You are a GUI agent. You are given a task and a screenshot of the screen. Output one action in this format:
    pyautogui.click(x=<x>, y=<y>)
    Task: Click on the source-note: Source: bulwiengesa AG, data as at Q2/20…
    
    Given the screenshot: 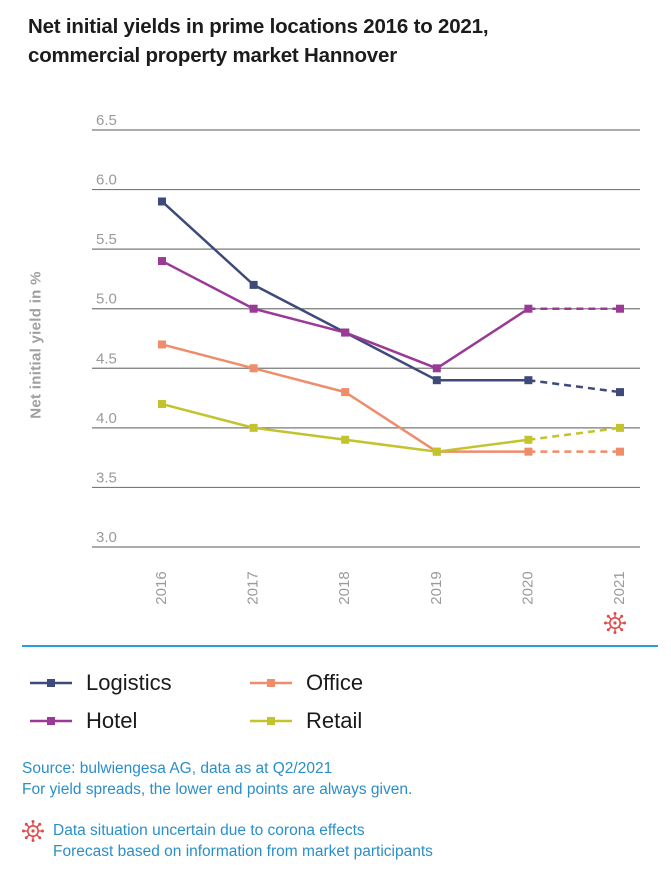 What is the action you would take?
    pyautogui.click(x=342, y=779)
    